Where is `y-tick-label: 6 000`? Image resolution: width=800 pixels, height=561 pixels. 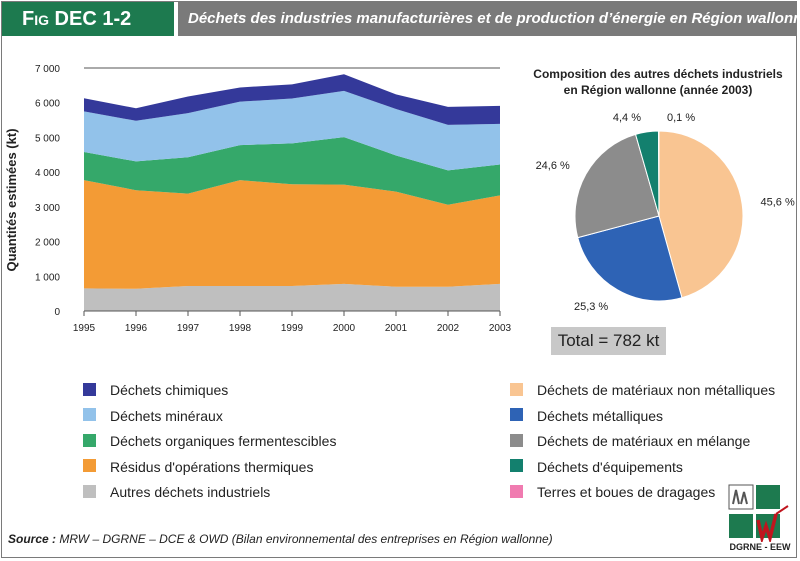 y-tick-label: 6 000 is located at coordinates (47, 104).